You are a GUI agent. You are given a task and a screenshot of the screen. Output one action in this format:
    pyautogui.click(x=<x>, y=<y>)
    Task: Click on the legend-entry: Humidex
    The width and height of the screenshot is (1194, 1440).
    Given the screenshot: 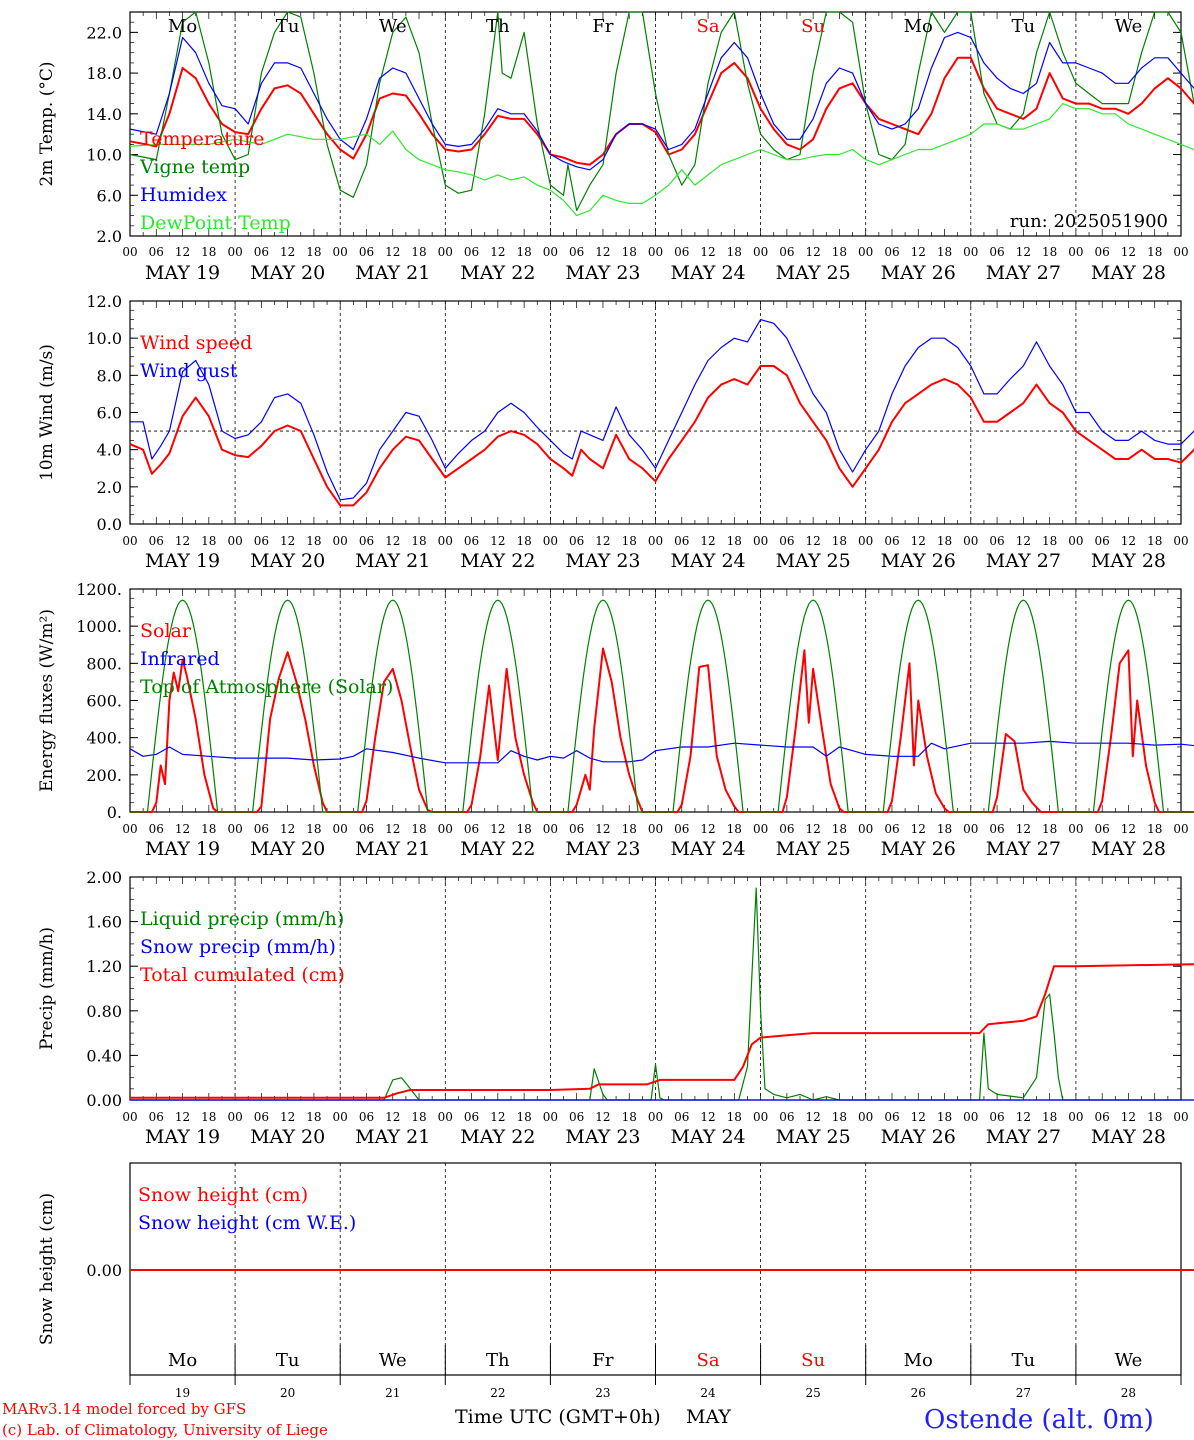 What is the action you would take?
    pyautogui.click(x=183, y=195)
    